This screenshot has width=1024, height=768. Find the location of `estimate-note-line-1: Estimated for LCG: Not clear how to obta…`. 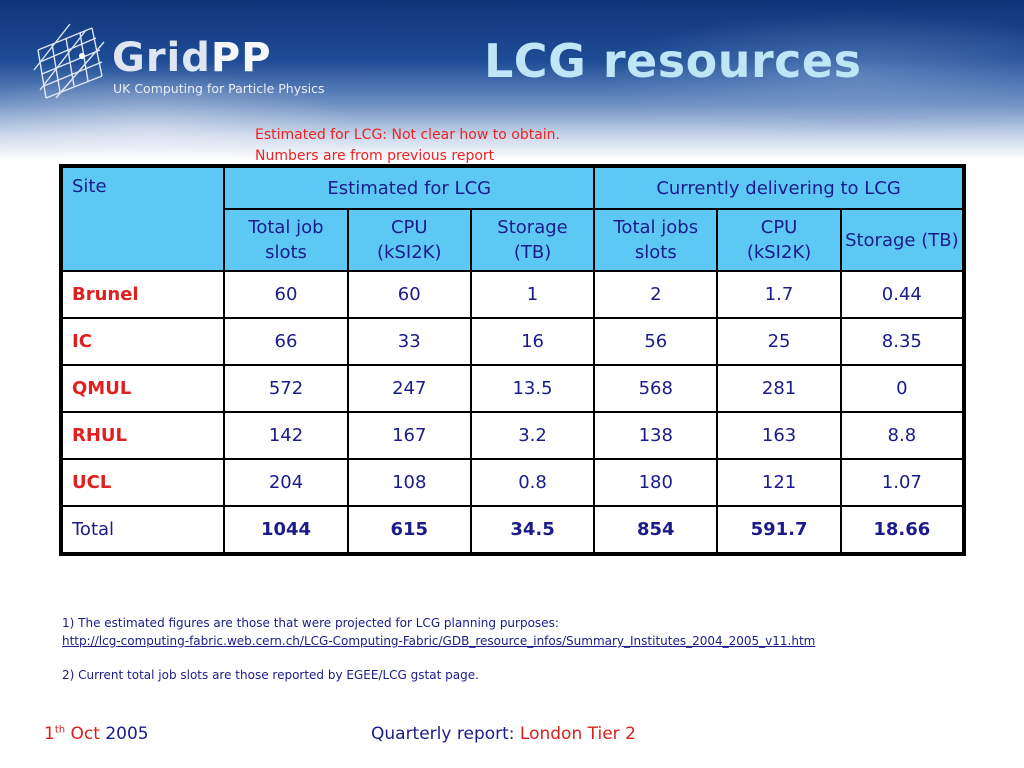

estimate-note-line-1: Estimated for LCG: Not clear how to obta… is located at coordinates (408, 135).